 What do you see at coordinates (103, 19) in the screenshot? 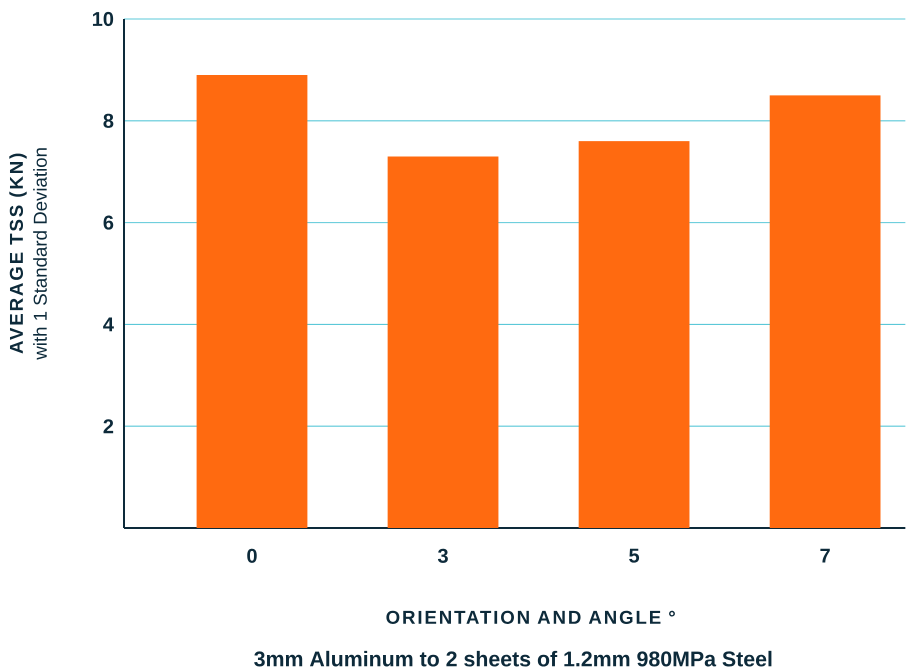
I see `y-tick-label: 10` at bounding box center [103, 19].